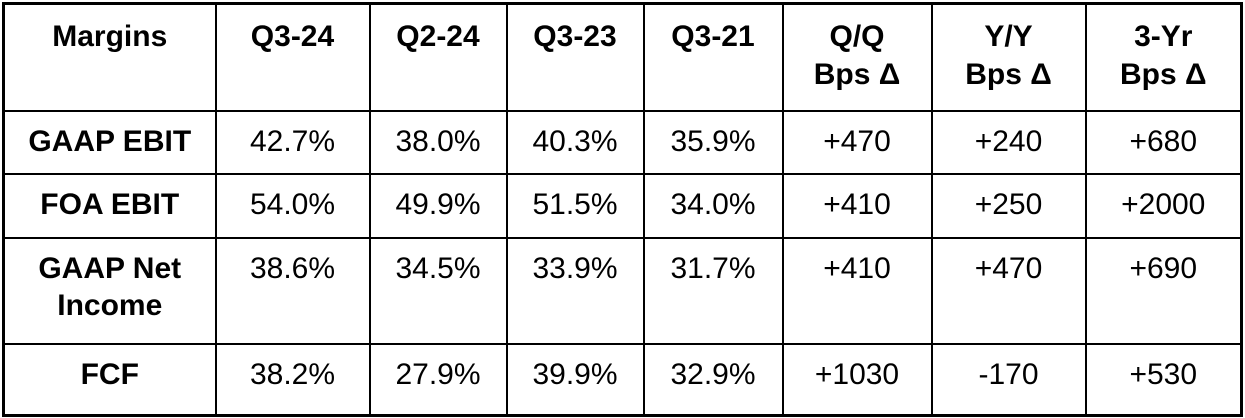 This screenshot has width=1245, height=418. What do you see at coordinates (713, 142) in the screenshot?
I see `table-cell: 35.9%` at bounding box center [713, 142].